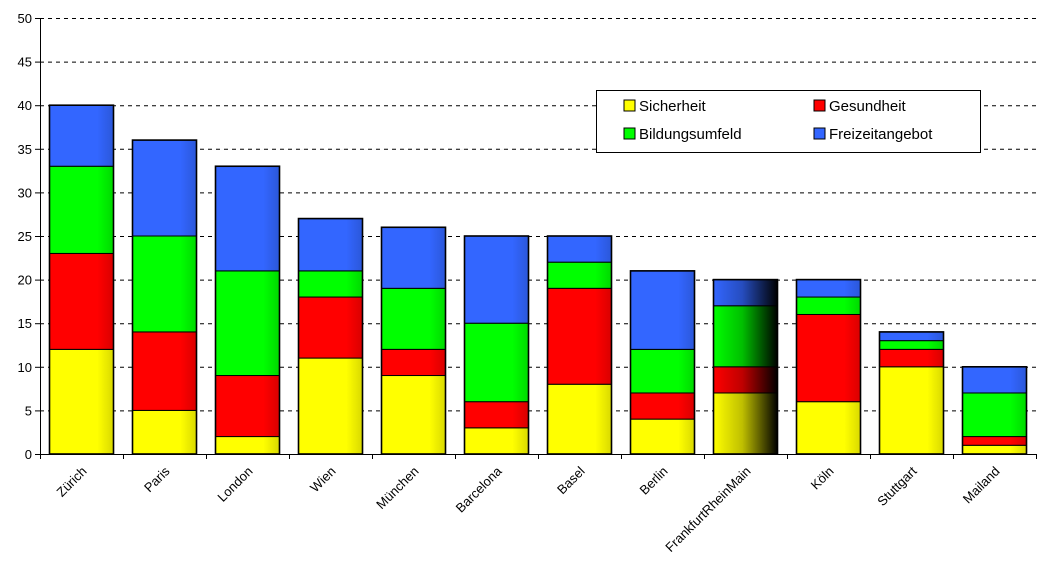  Describe the element at coordinates (673, 106) in the screenshot. I see `legend-label: Sicherheit` at that location.